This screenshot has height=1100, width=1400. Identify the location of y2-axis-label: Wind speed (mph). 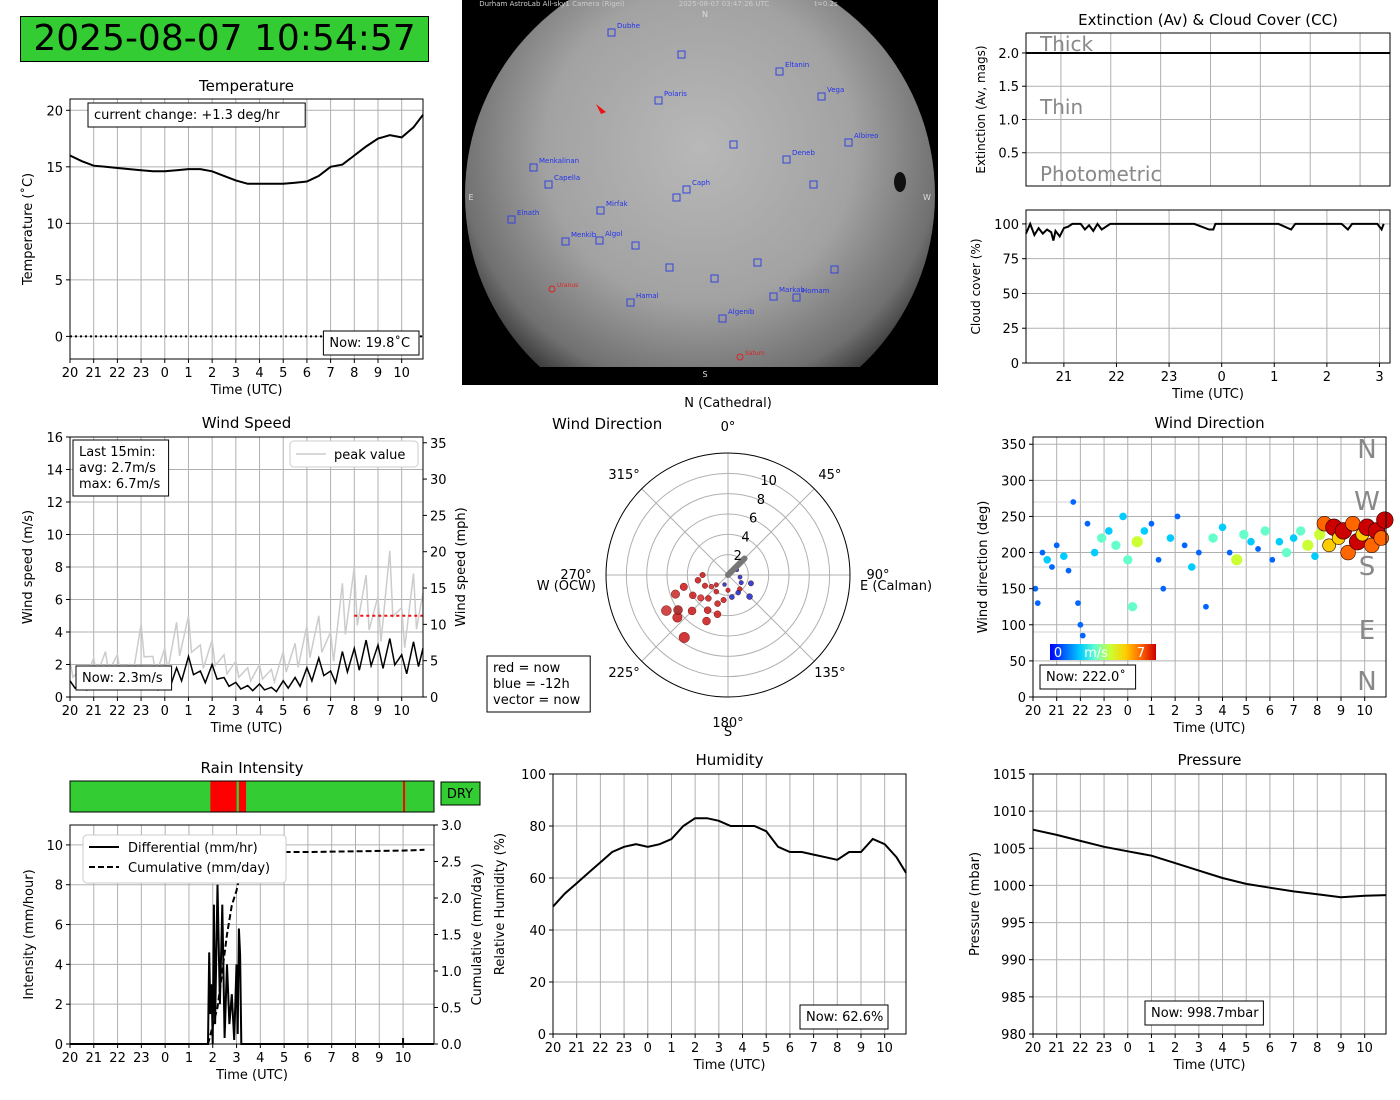
(461, 567).